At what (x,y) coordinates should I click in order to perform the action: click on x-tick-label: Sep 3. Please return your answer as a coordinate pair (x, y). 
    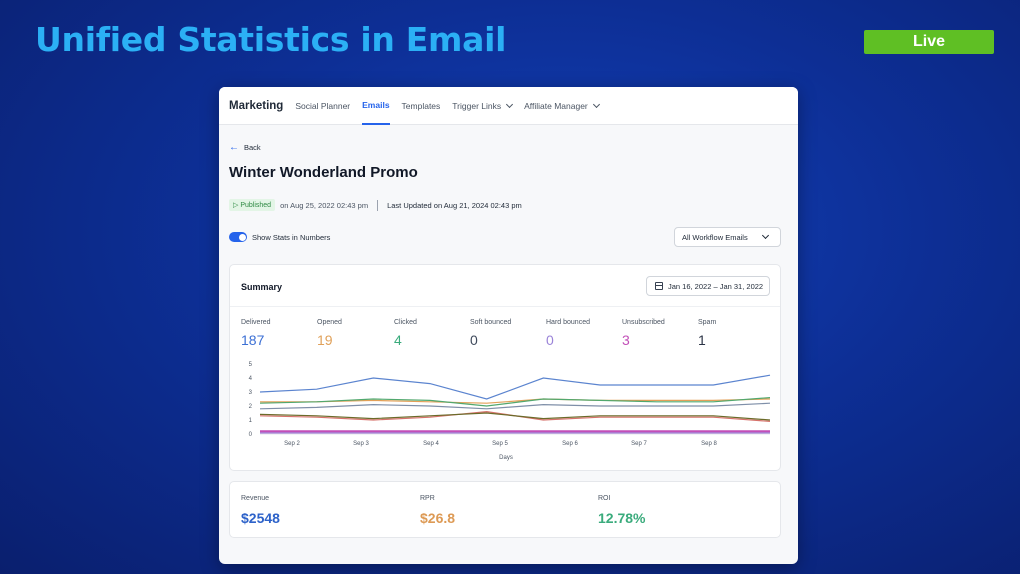
    Looking at the image, I should click on (361, 444).